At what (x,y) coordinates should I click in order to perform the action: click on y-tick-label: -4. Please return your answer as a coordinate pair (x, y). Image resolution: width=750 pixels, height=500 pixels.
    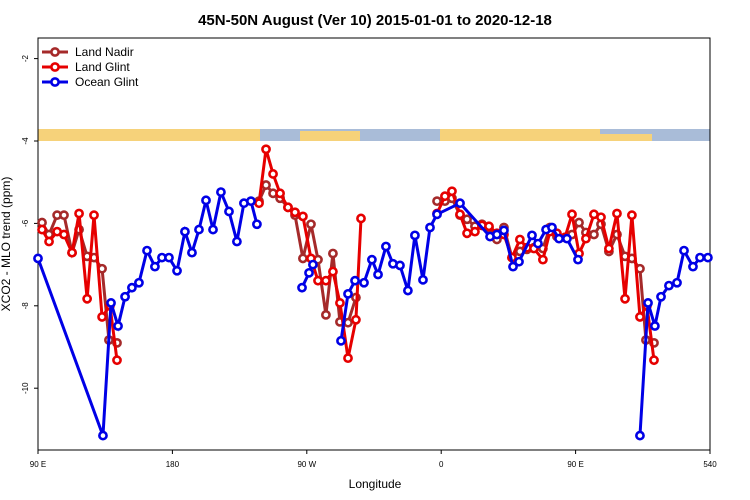
    Looking at the image, I should click on (25, 141).